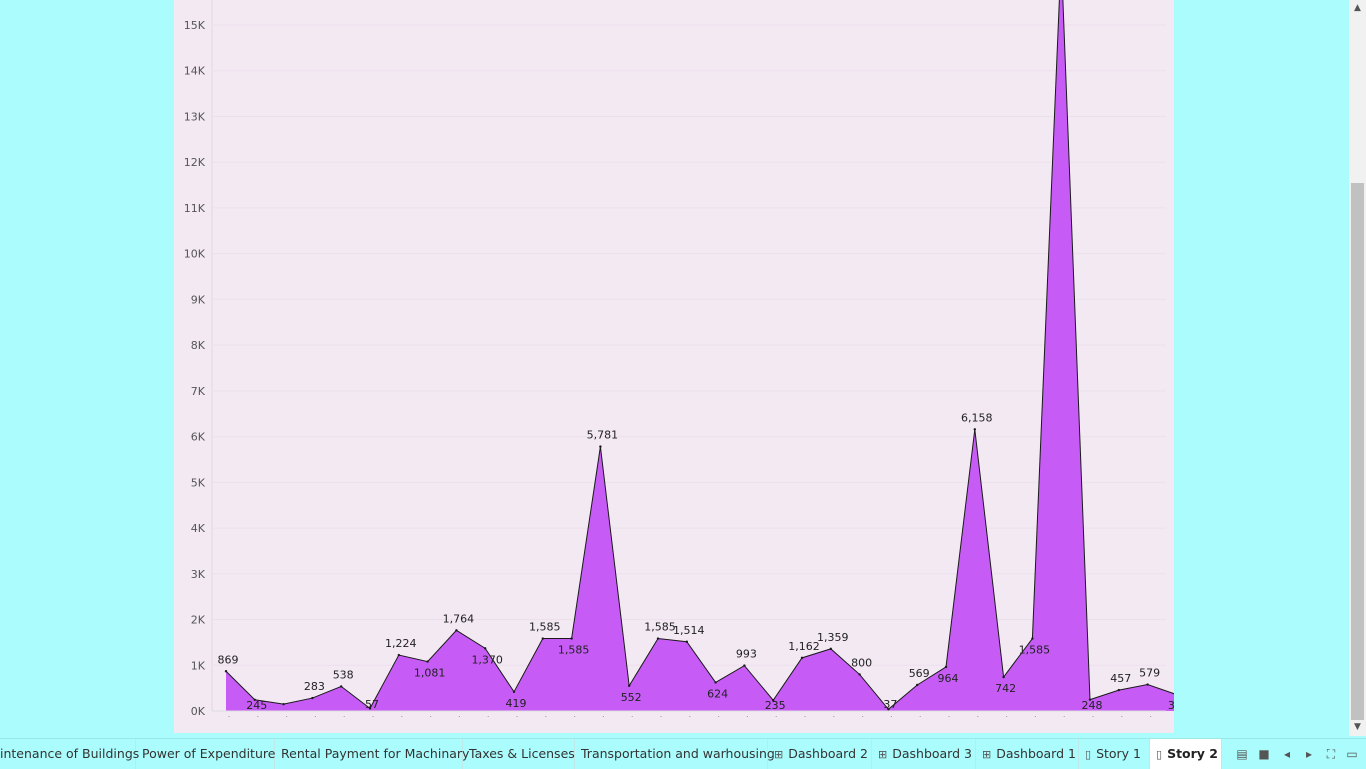  What do you see at coordinates (198, 620) in the screenshot?
I see `y-tick-label: 2K` at bounding box center [198, 620].